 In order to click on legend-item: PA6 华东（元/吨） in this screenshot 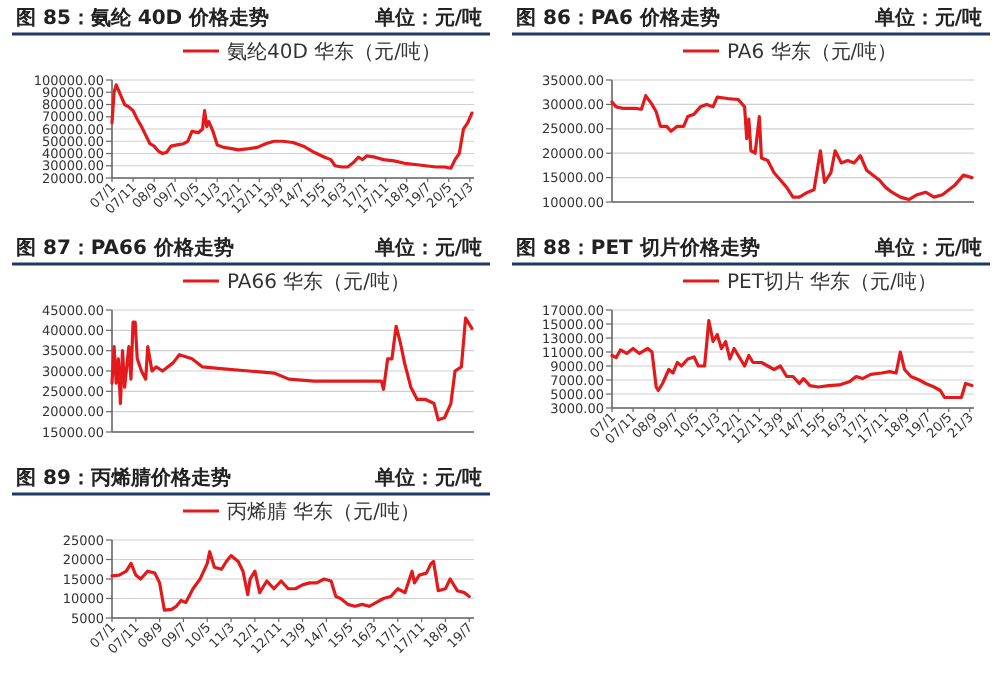, I will do `click(790, 53)`.